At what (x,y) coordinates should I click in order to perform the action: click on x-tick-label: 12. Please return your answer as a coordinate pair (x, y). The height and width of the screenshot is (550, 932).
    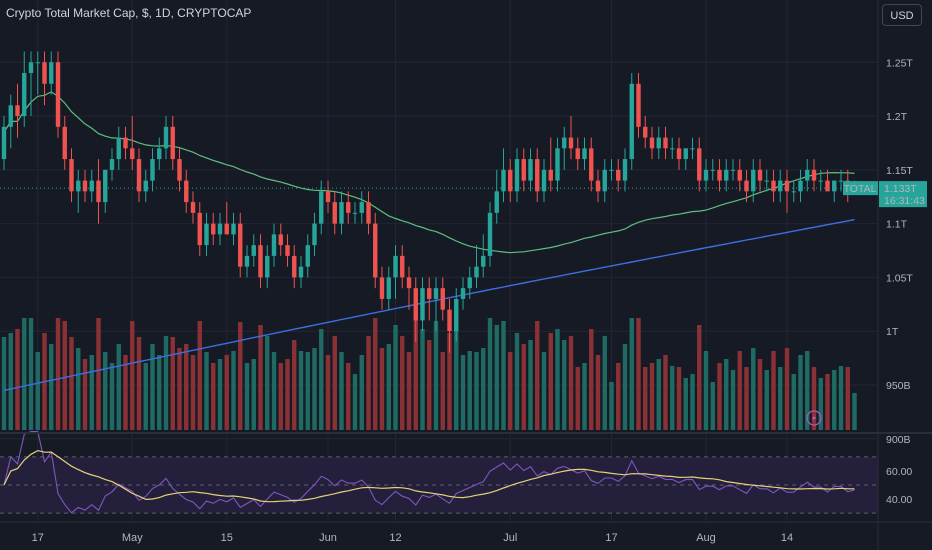
    Looking at the image, I should click on (395, 538).